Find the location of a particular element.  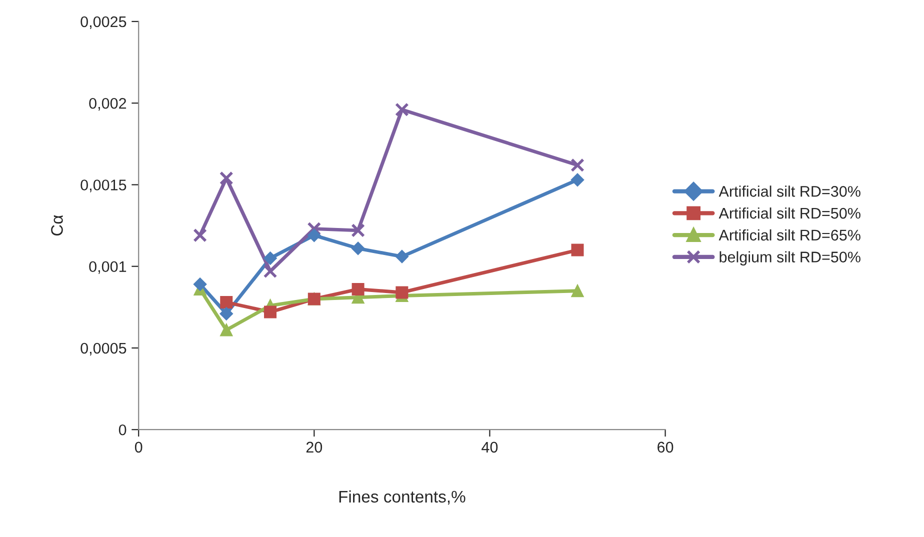

x-tick-label: 20 is located at coordinates (314, 447).